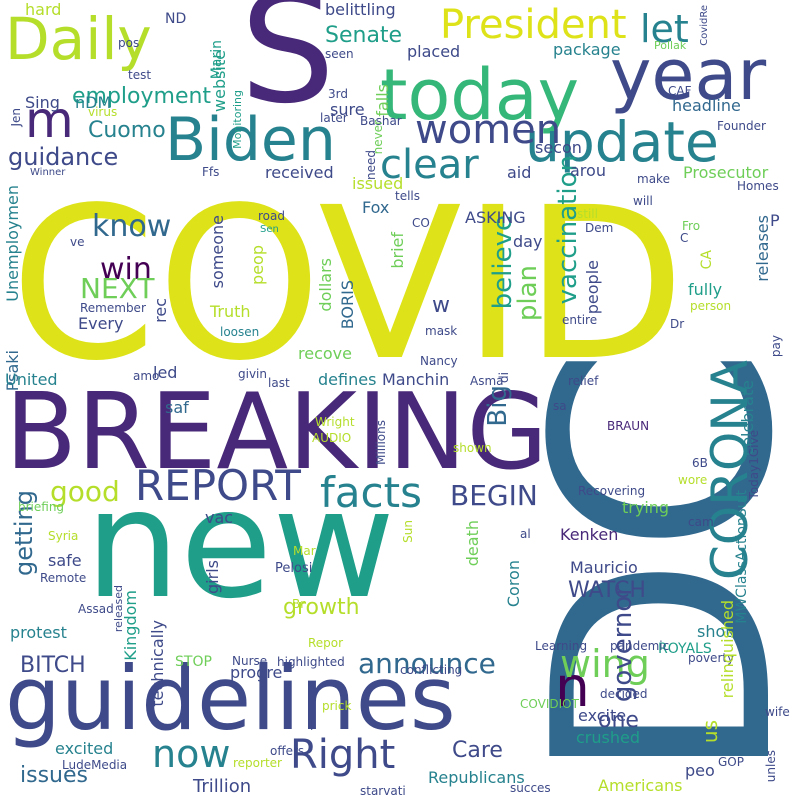 Image resolution: width=800 pixels, height=800 pixels. I want to click on word-nd: ND, so click(176, 19).